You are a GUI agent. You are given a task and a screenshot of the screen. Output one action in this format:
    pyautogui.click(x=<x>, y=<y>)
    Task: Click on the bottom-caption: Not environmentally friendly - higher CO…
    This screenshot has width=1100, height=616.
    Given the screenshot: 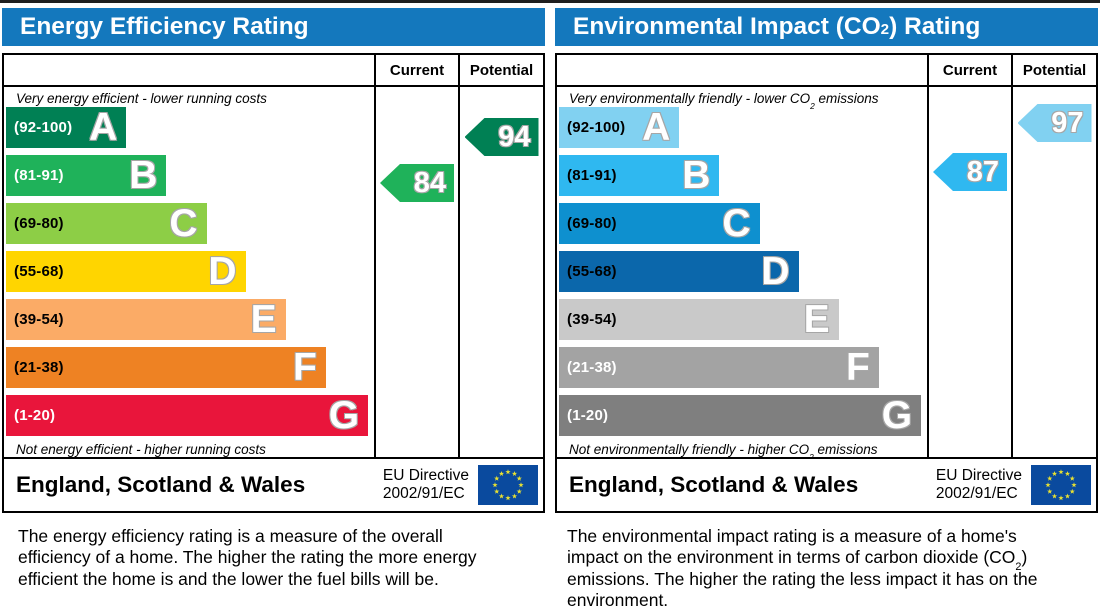 What is the action you would take?
    pyautogui.click(x=742, y=446)
    